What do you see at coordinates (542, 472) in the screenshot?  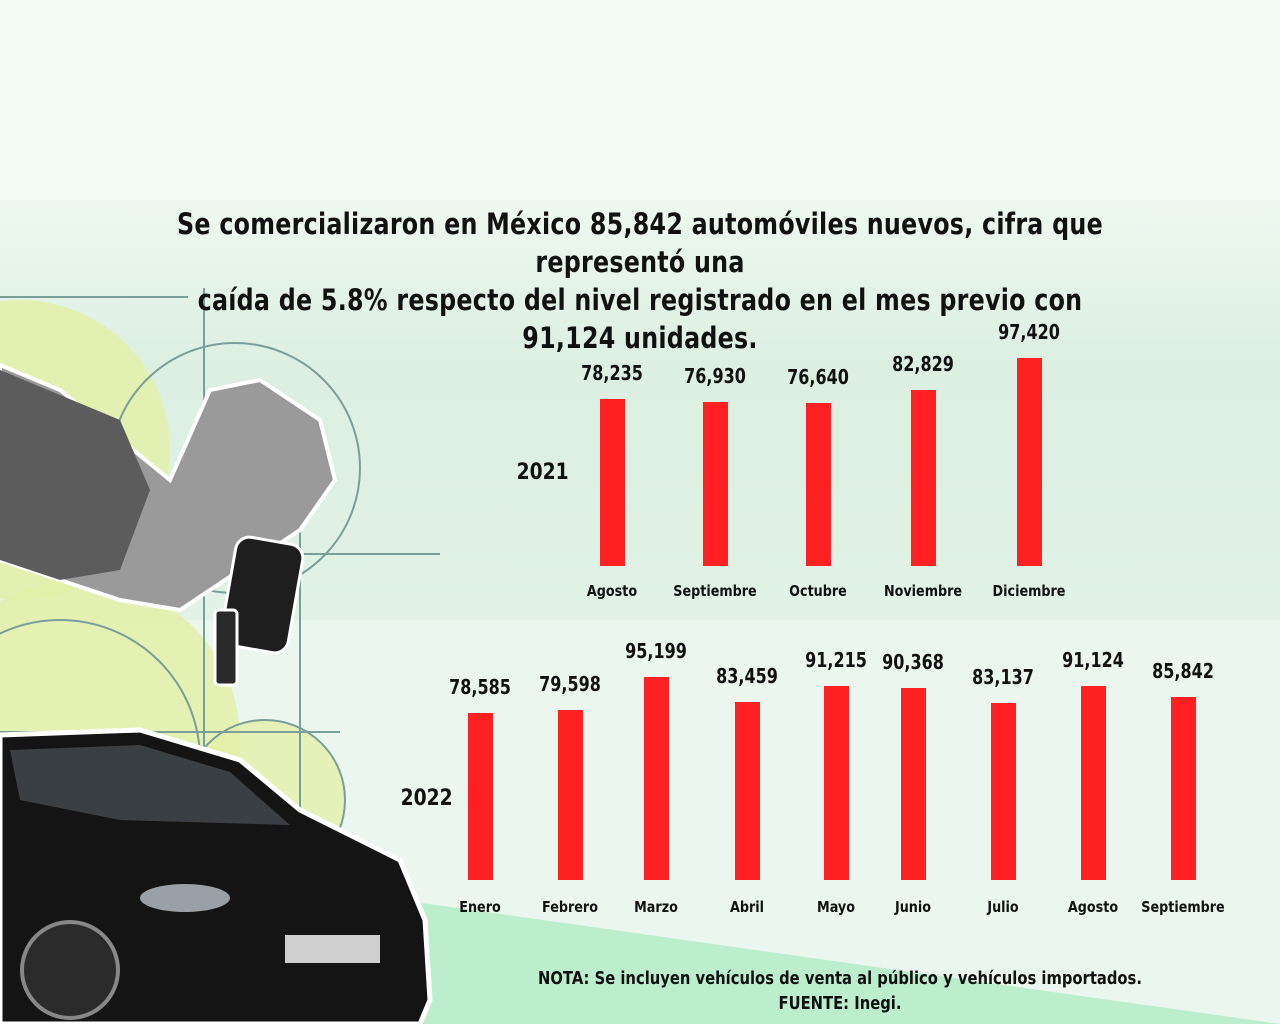 I see `year-label-2021: 2021` at bounding box center [542, 472].